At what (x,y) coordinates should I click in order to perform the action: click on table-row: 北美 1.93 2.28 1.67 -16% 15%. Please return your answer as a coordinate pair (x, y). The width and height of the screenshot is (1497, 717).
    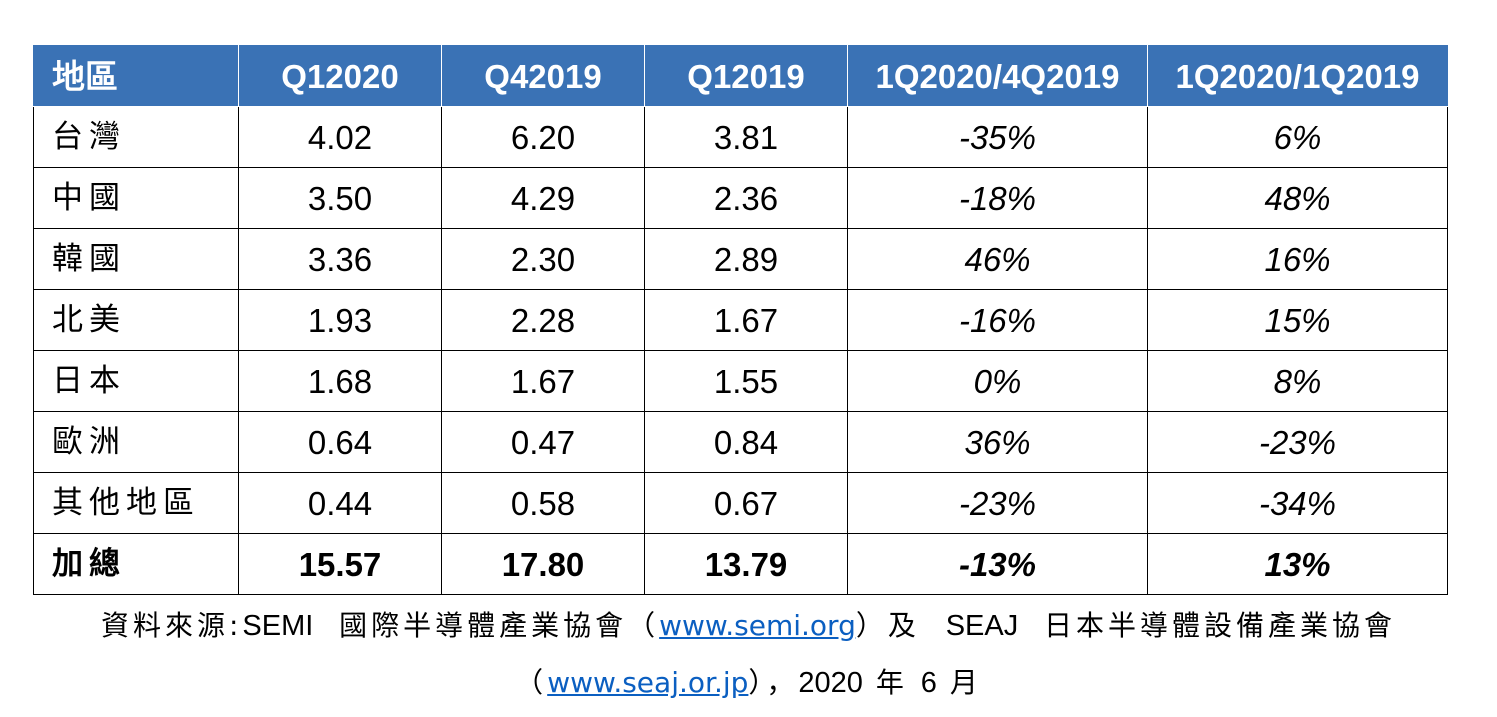
    Looking at the image, I should click on (740, 320).